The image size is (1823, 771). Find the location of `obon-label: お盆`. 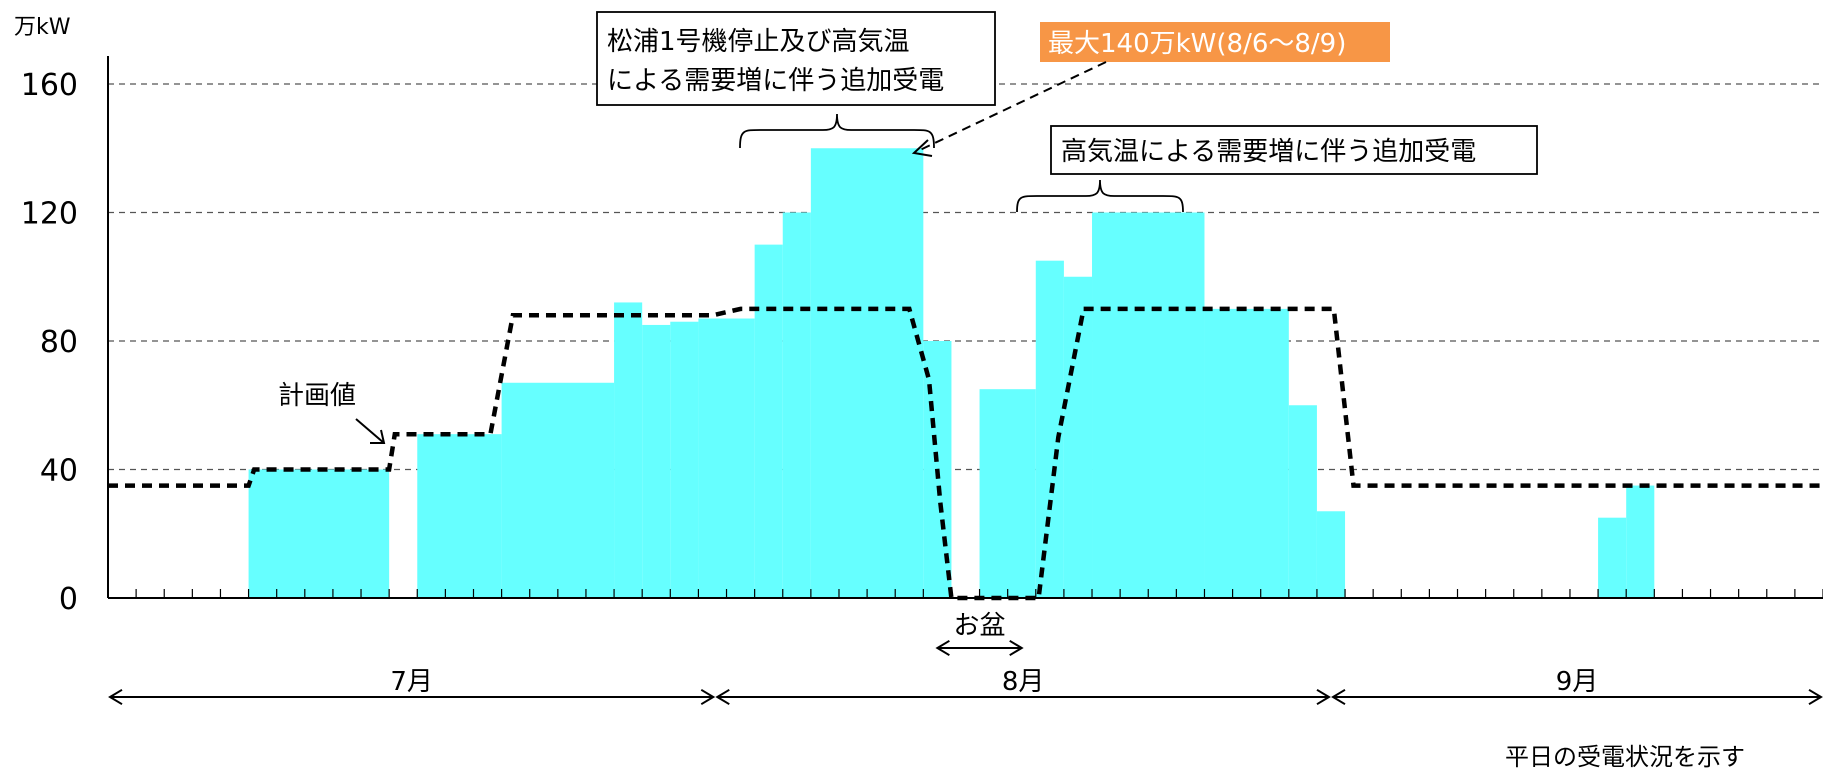

obon-label: お盆 is located at coordinates (980, 626).